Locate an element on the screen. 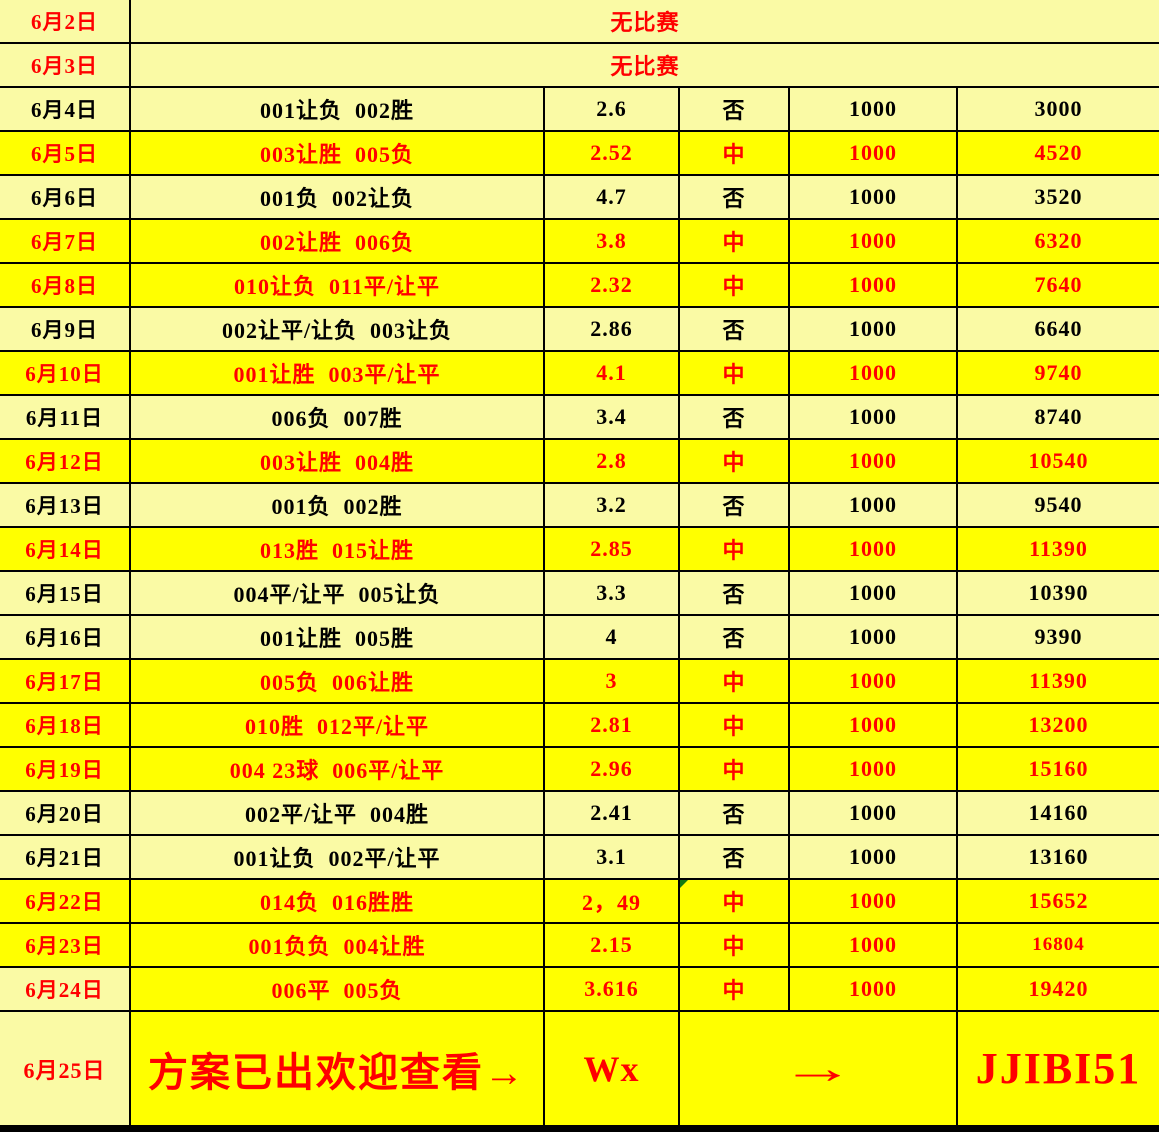 The image size is (1159, 1132). promo-code-cell: JJIBI51 is located at coordinates (1058, 1068).